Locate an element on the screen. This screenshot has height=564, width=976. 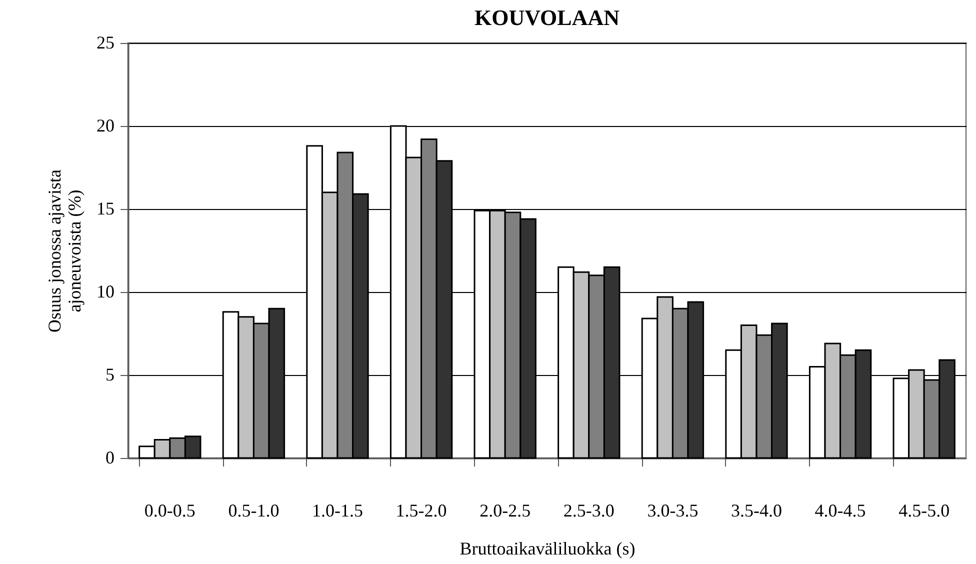
y-tick-label: 5 is located at coordinates (110, 374).